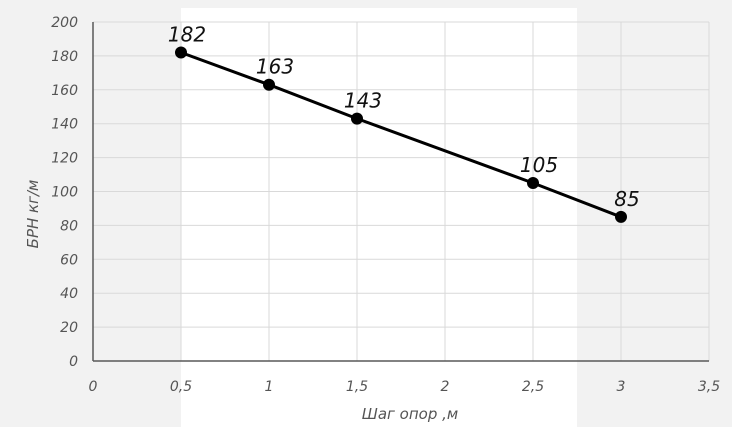 The width and height of the screenshot is (732, 427). I want to click on y-tick-label-8: 160, so click(64, 91).